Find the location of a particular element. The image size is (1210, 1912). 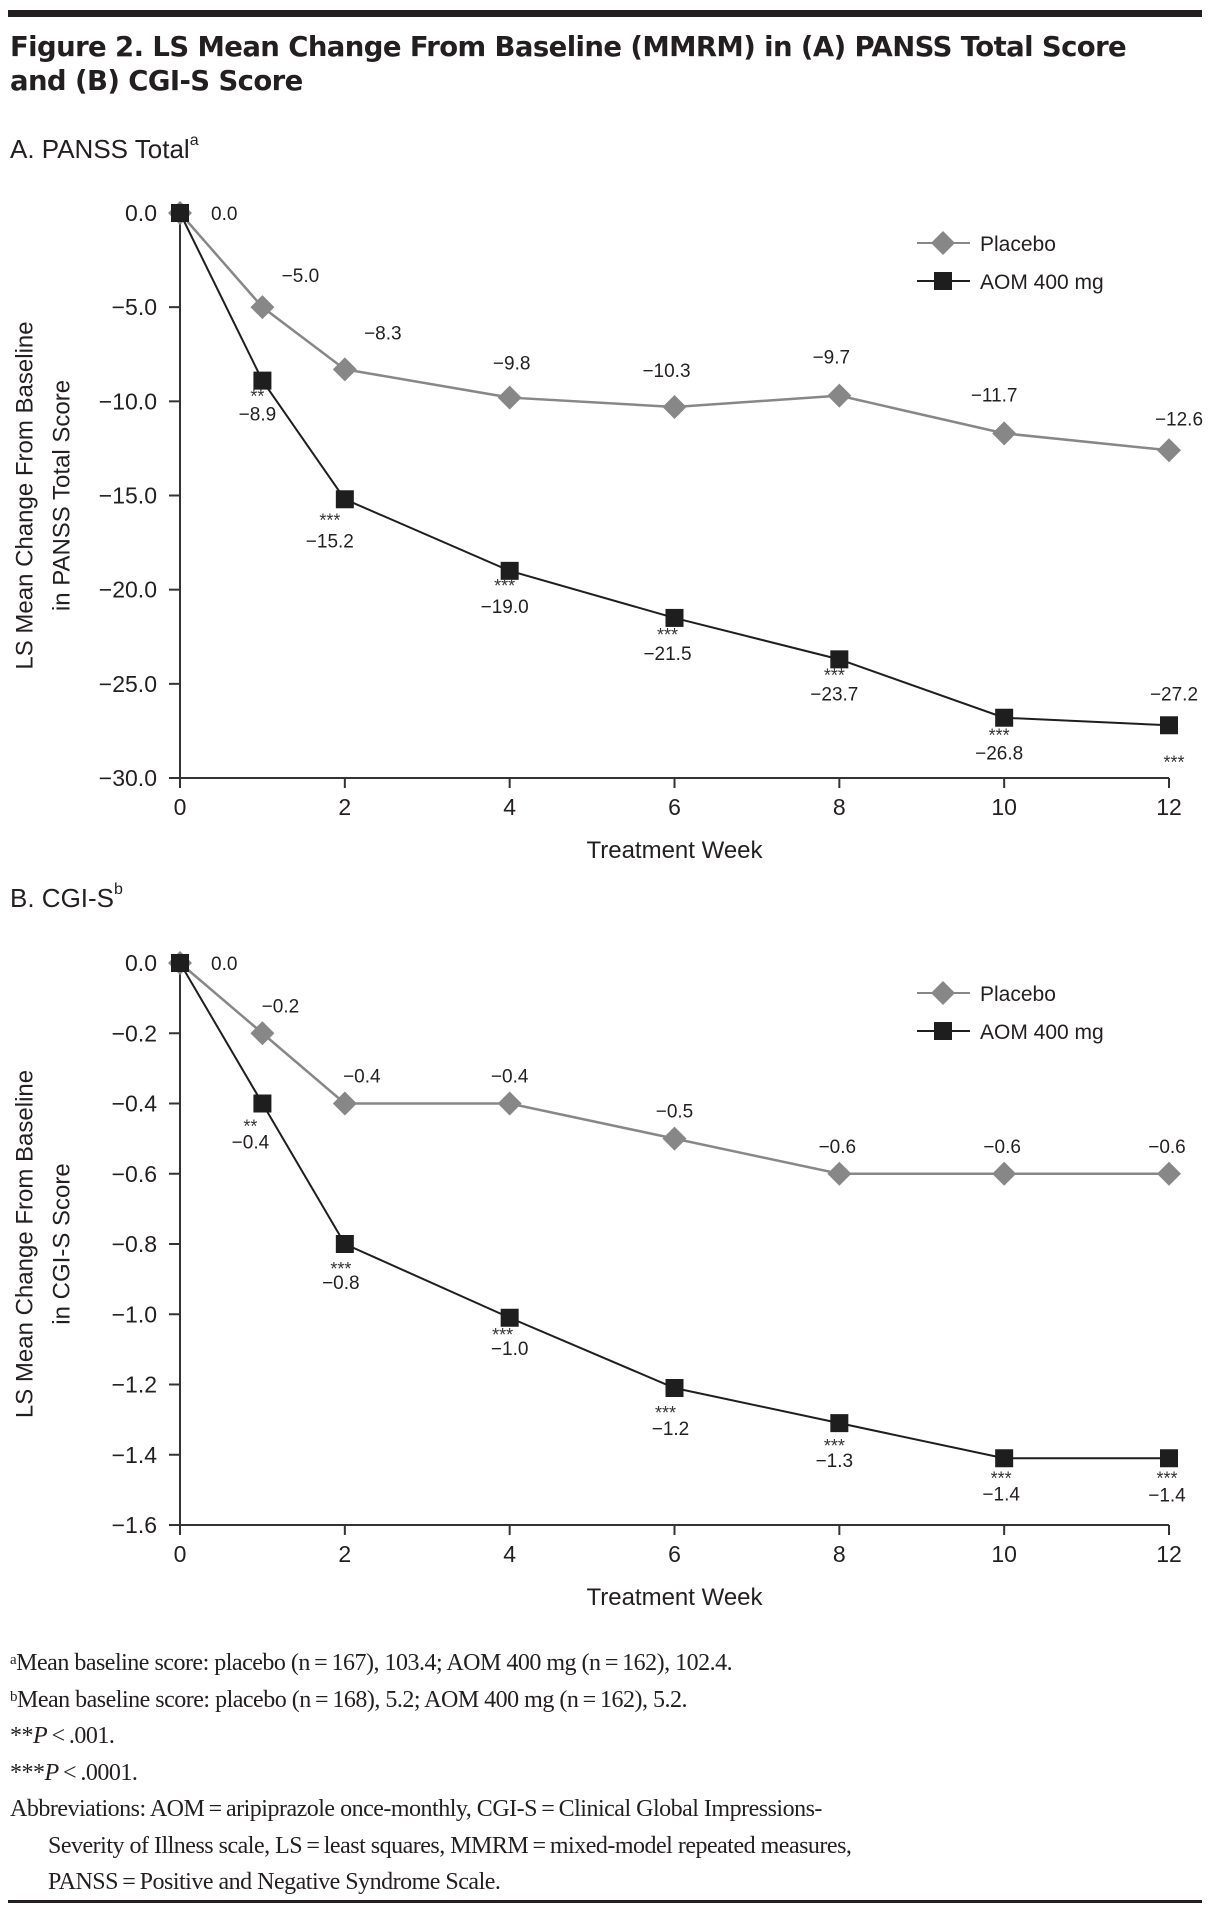

footnote-b-mark: b is located at coordinates (14, 1696).